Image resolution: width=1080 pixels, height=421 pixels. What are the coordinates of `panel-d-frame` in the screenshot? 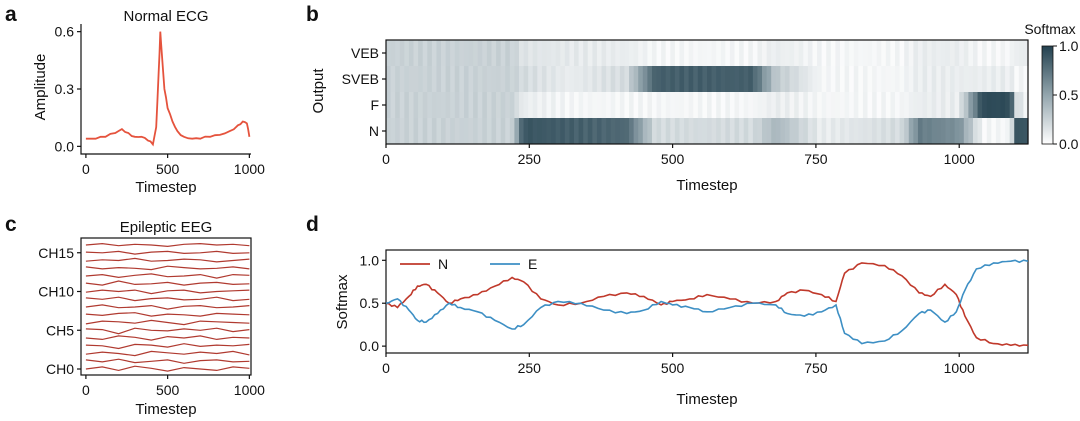 It's located at (707, 301).